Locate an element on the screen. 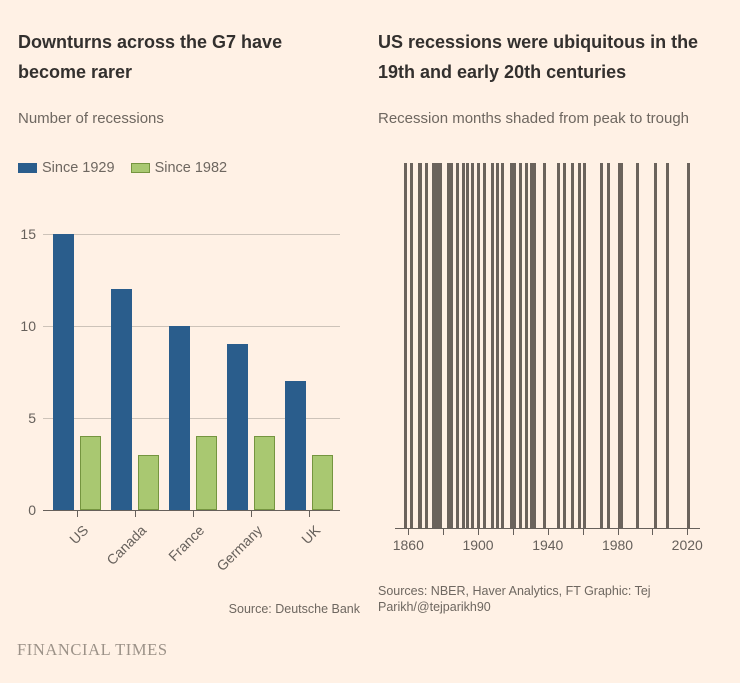 This screenshot has height=683, width=740. y-tick-label: 10 is located at coordinates (28, 326).